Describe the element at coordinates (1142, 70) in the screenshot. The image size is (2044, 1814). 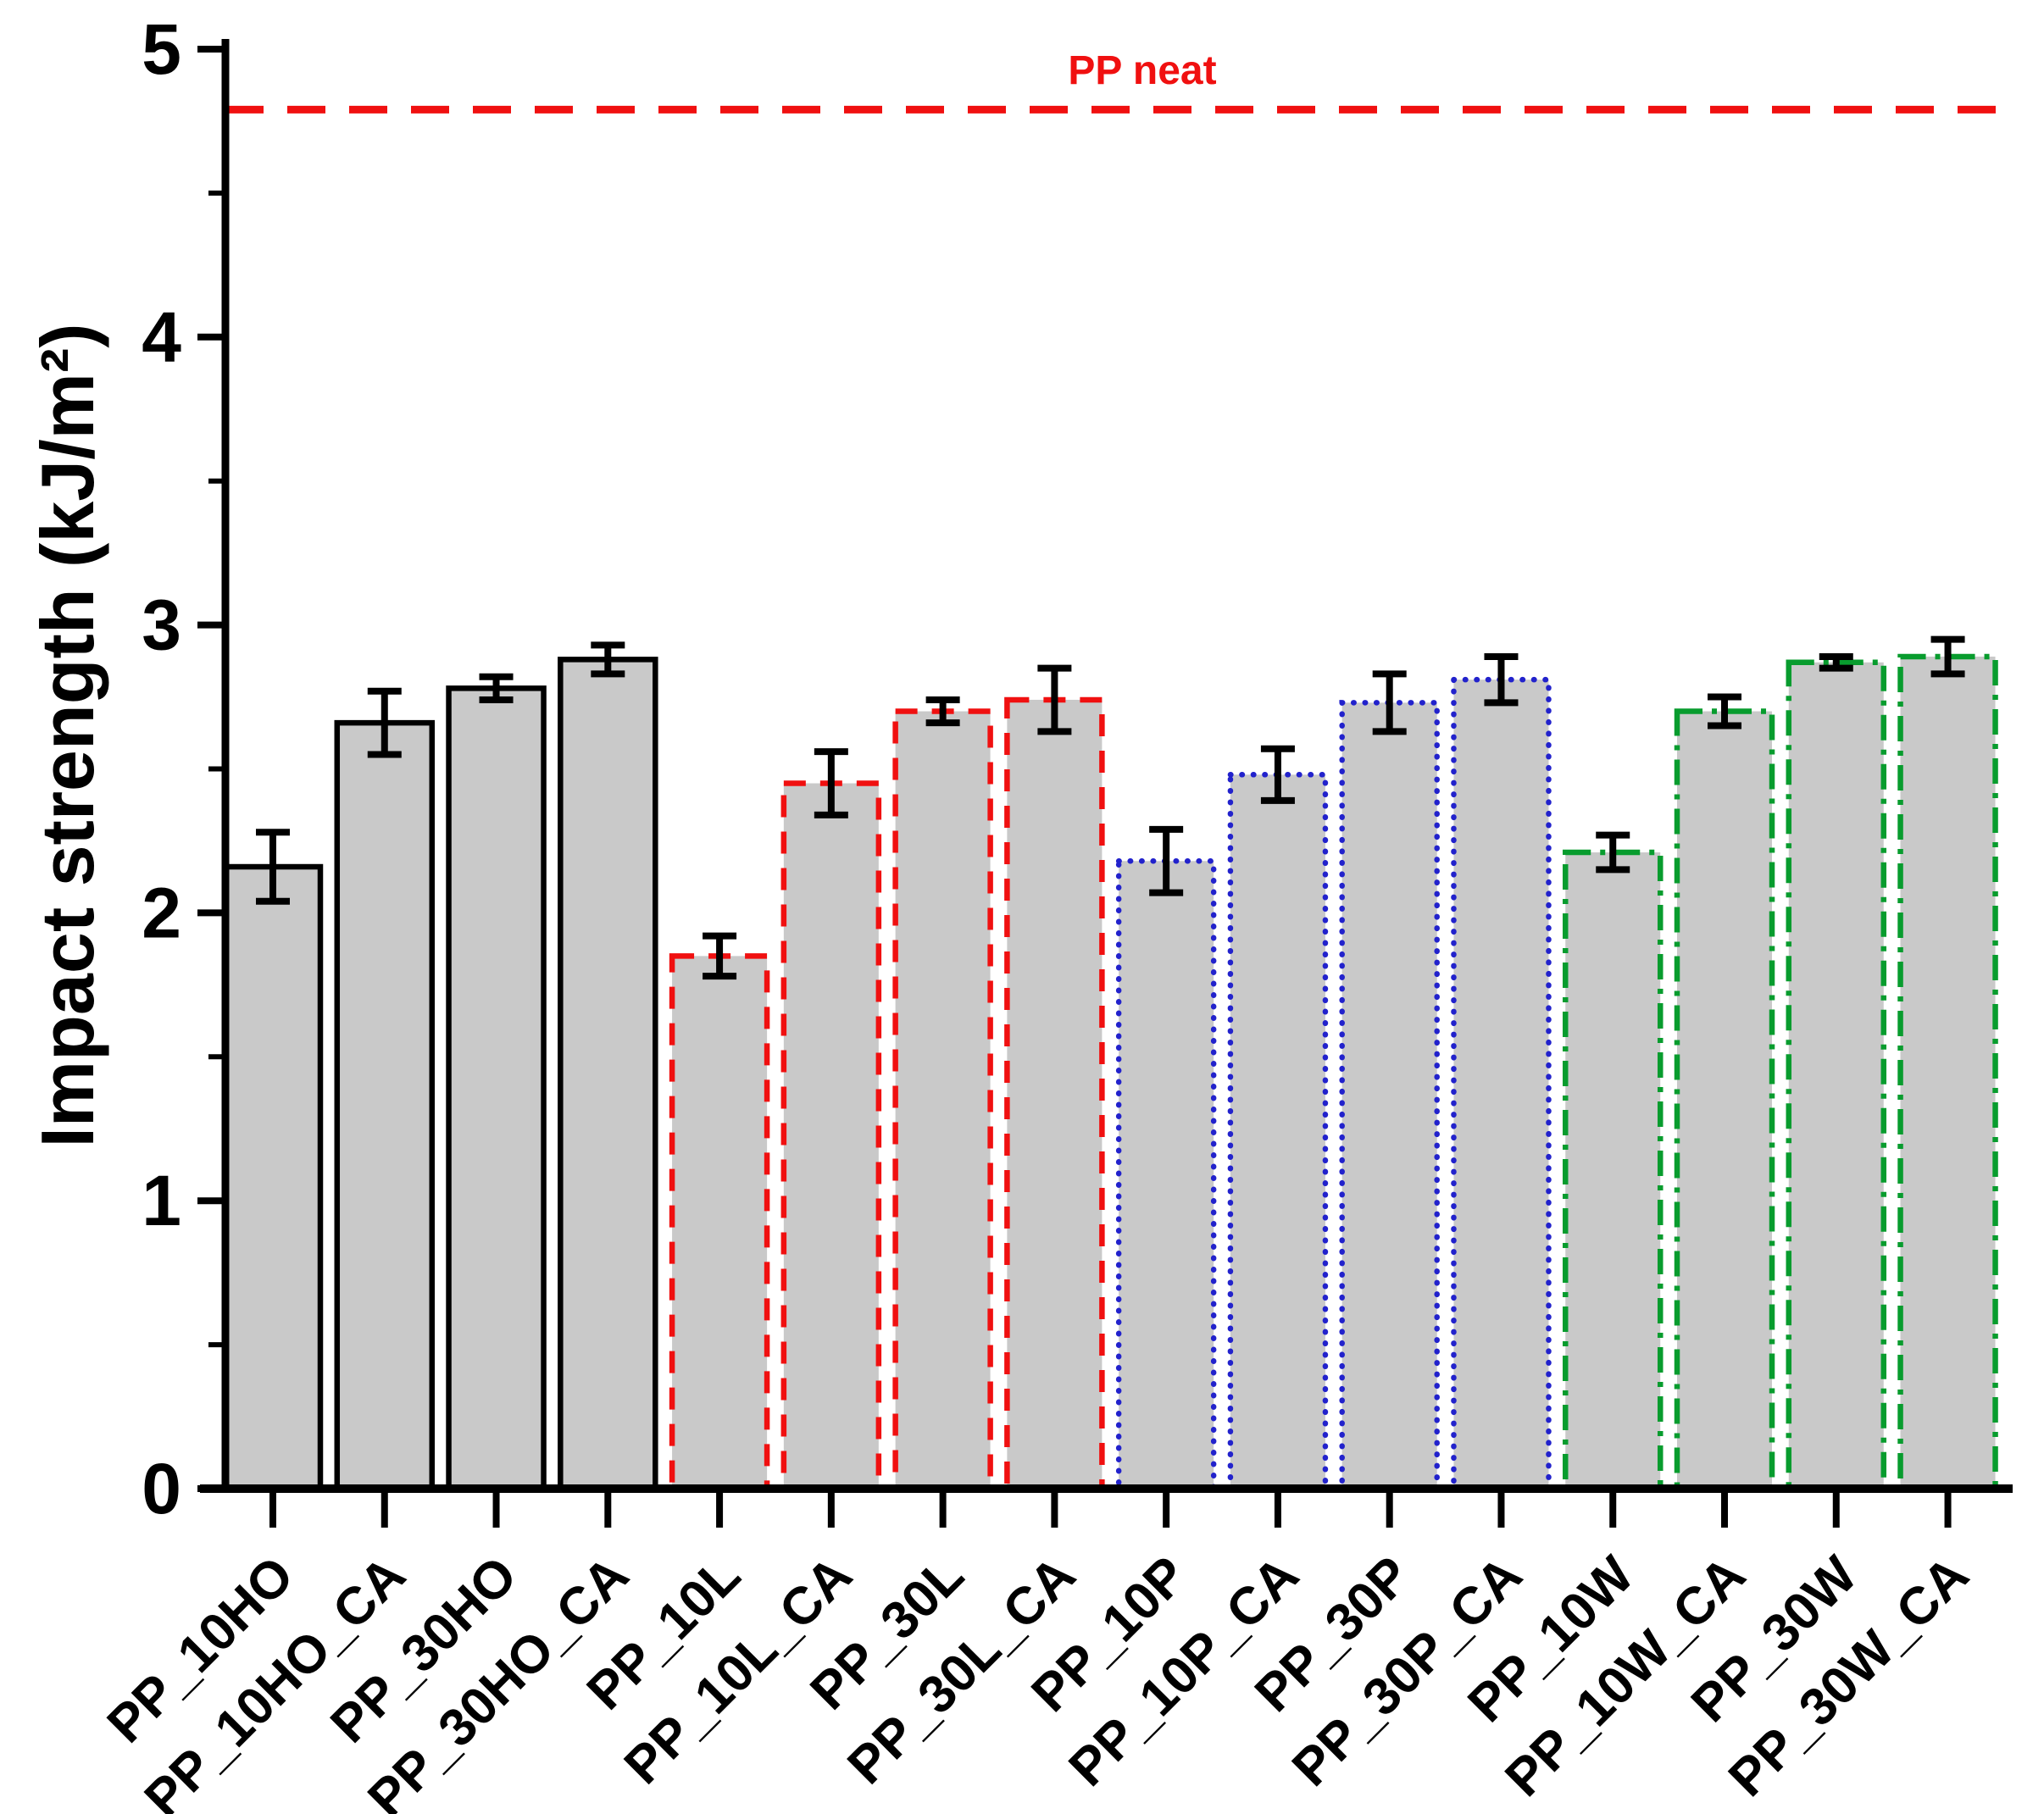
I see `reference-line-label: PP neat` at that location.